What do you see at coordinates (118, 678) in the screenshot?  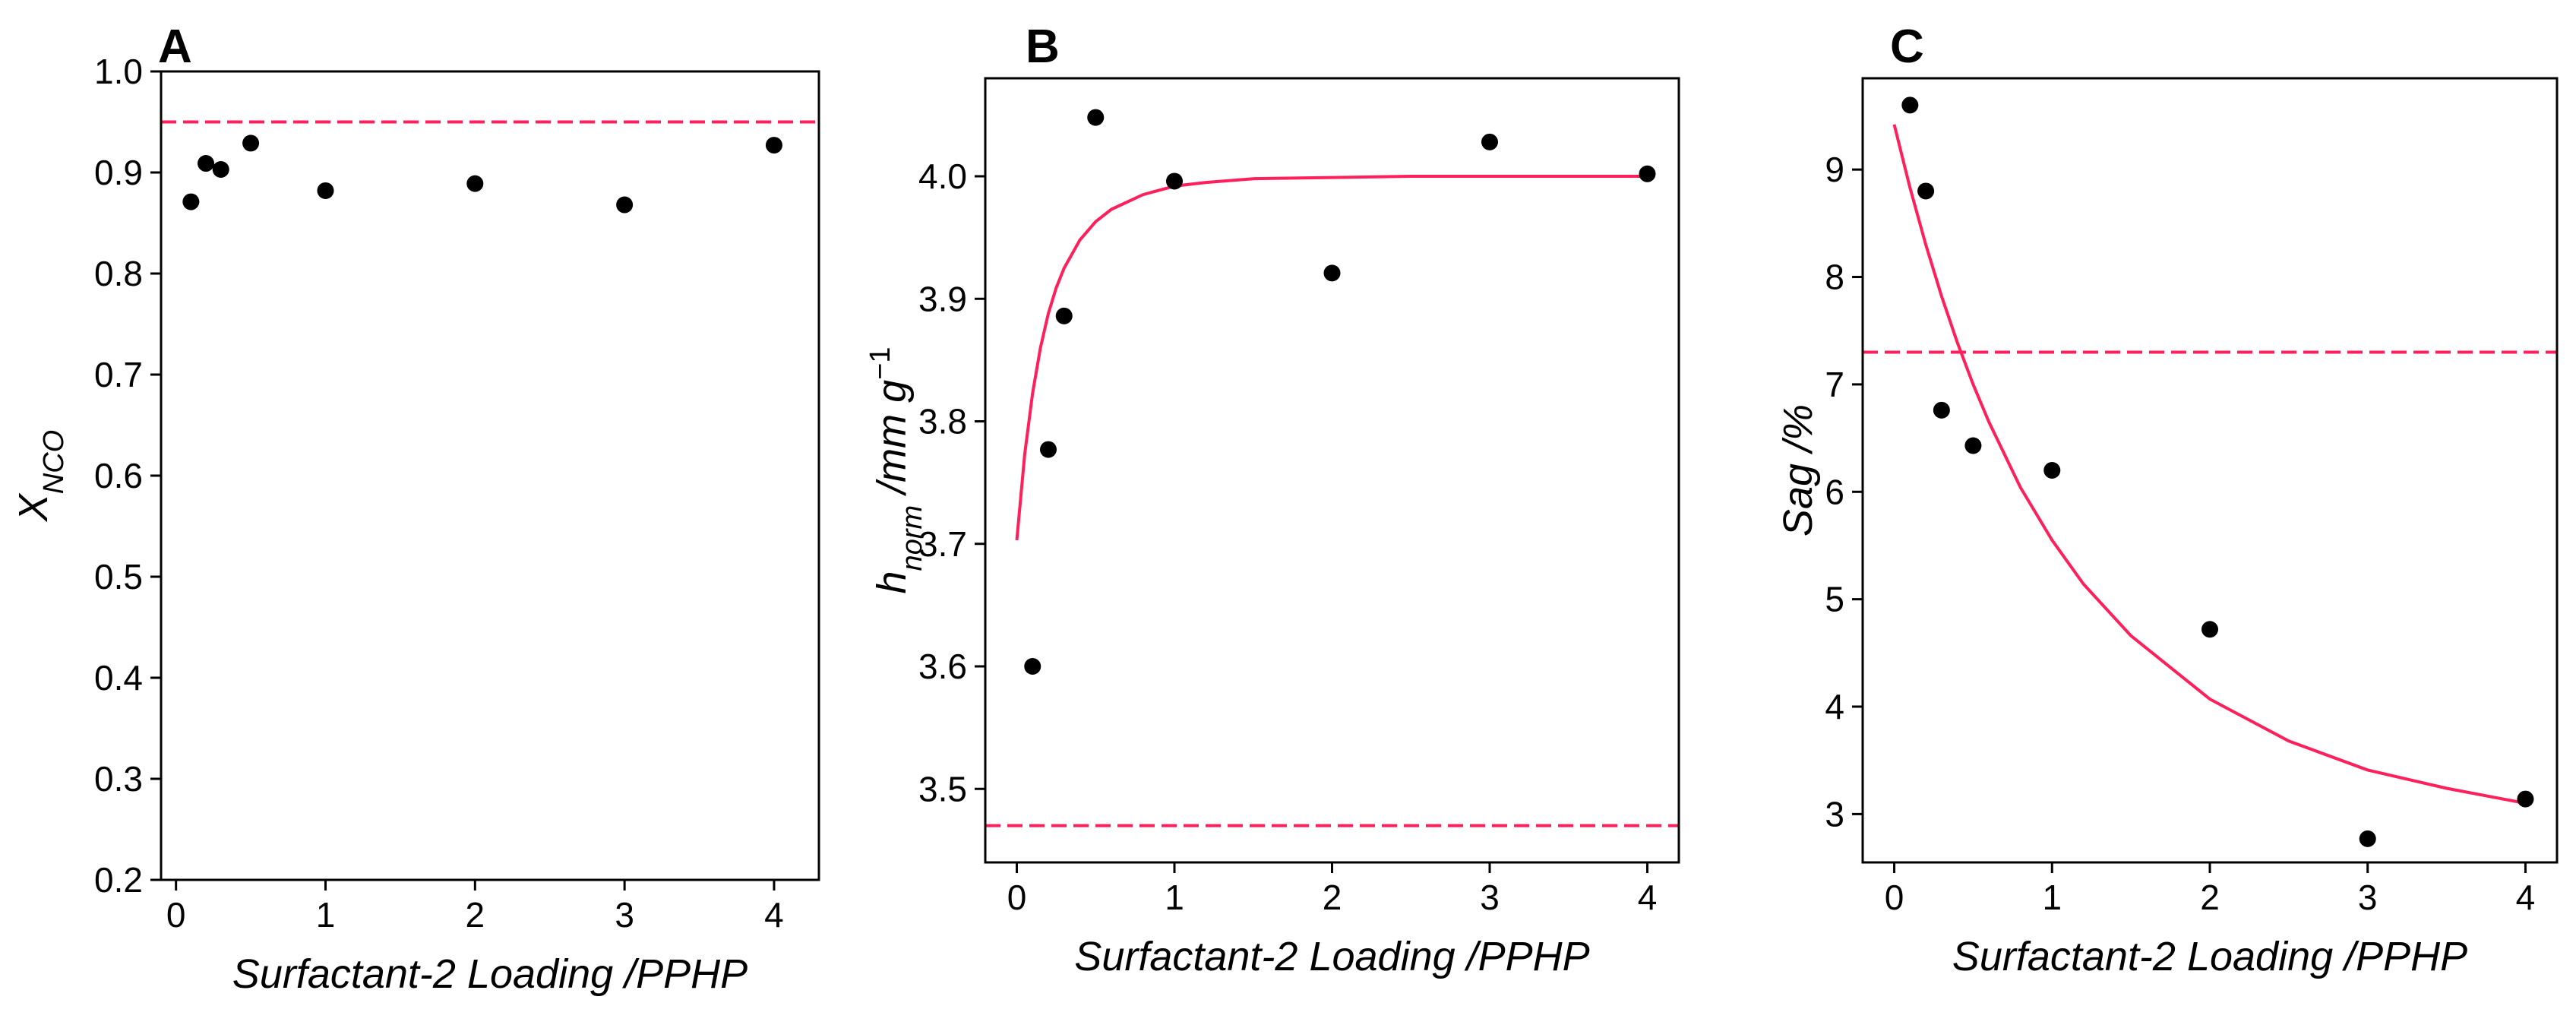 I see `y-tick-label: 0.4` at bounding box center [118, 678].